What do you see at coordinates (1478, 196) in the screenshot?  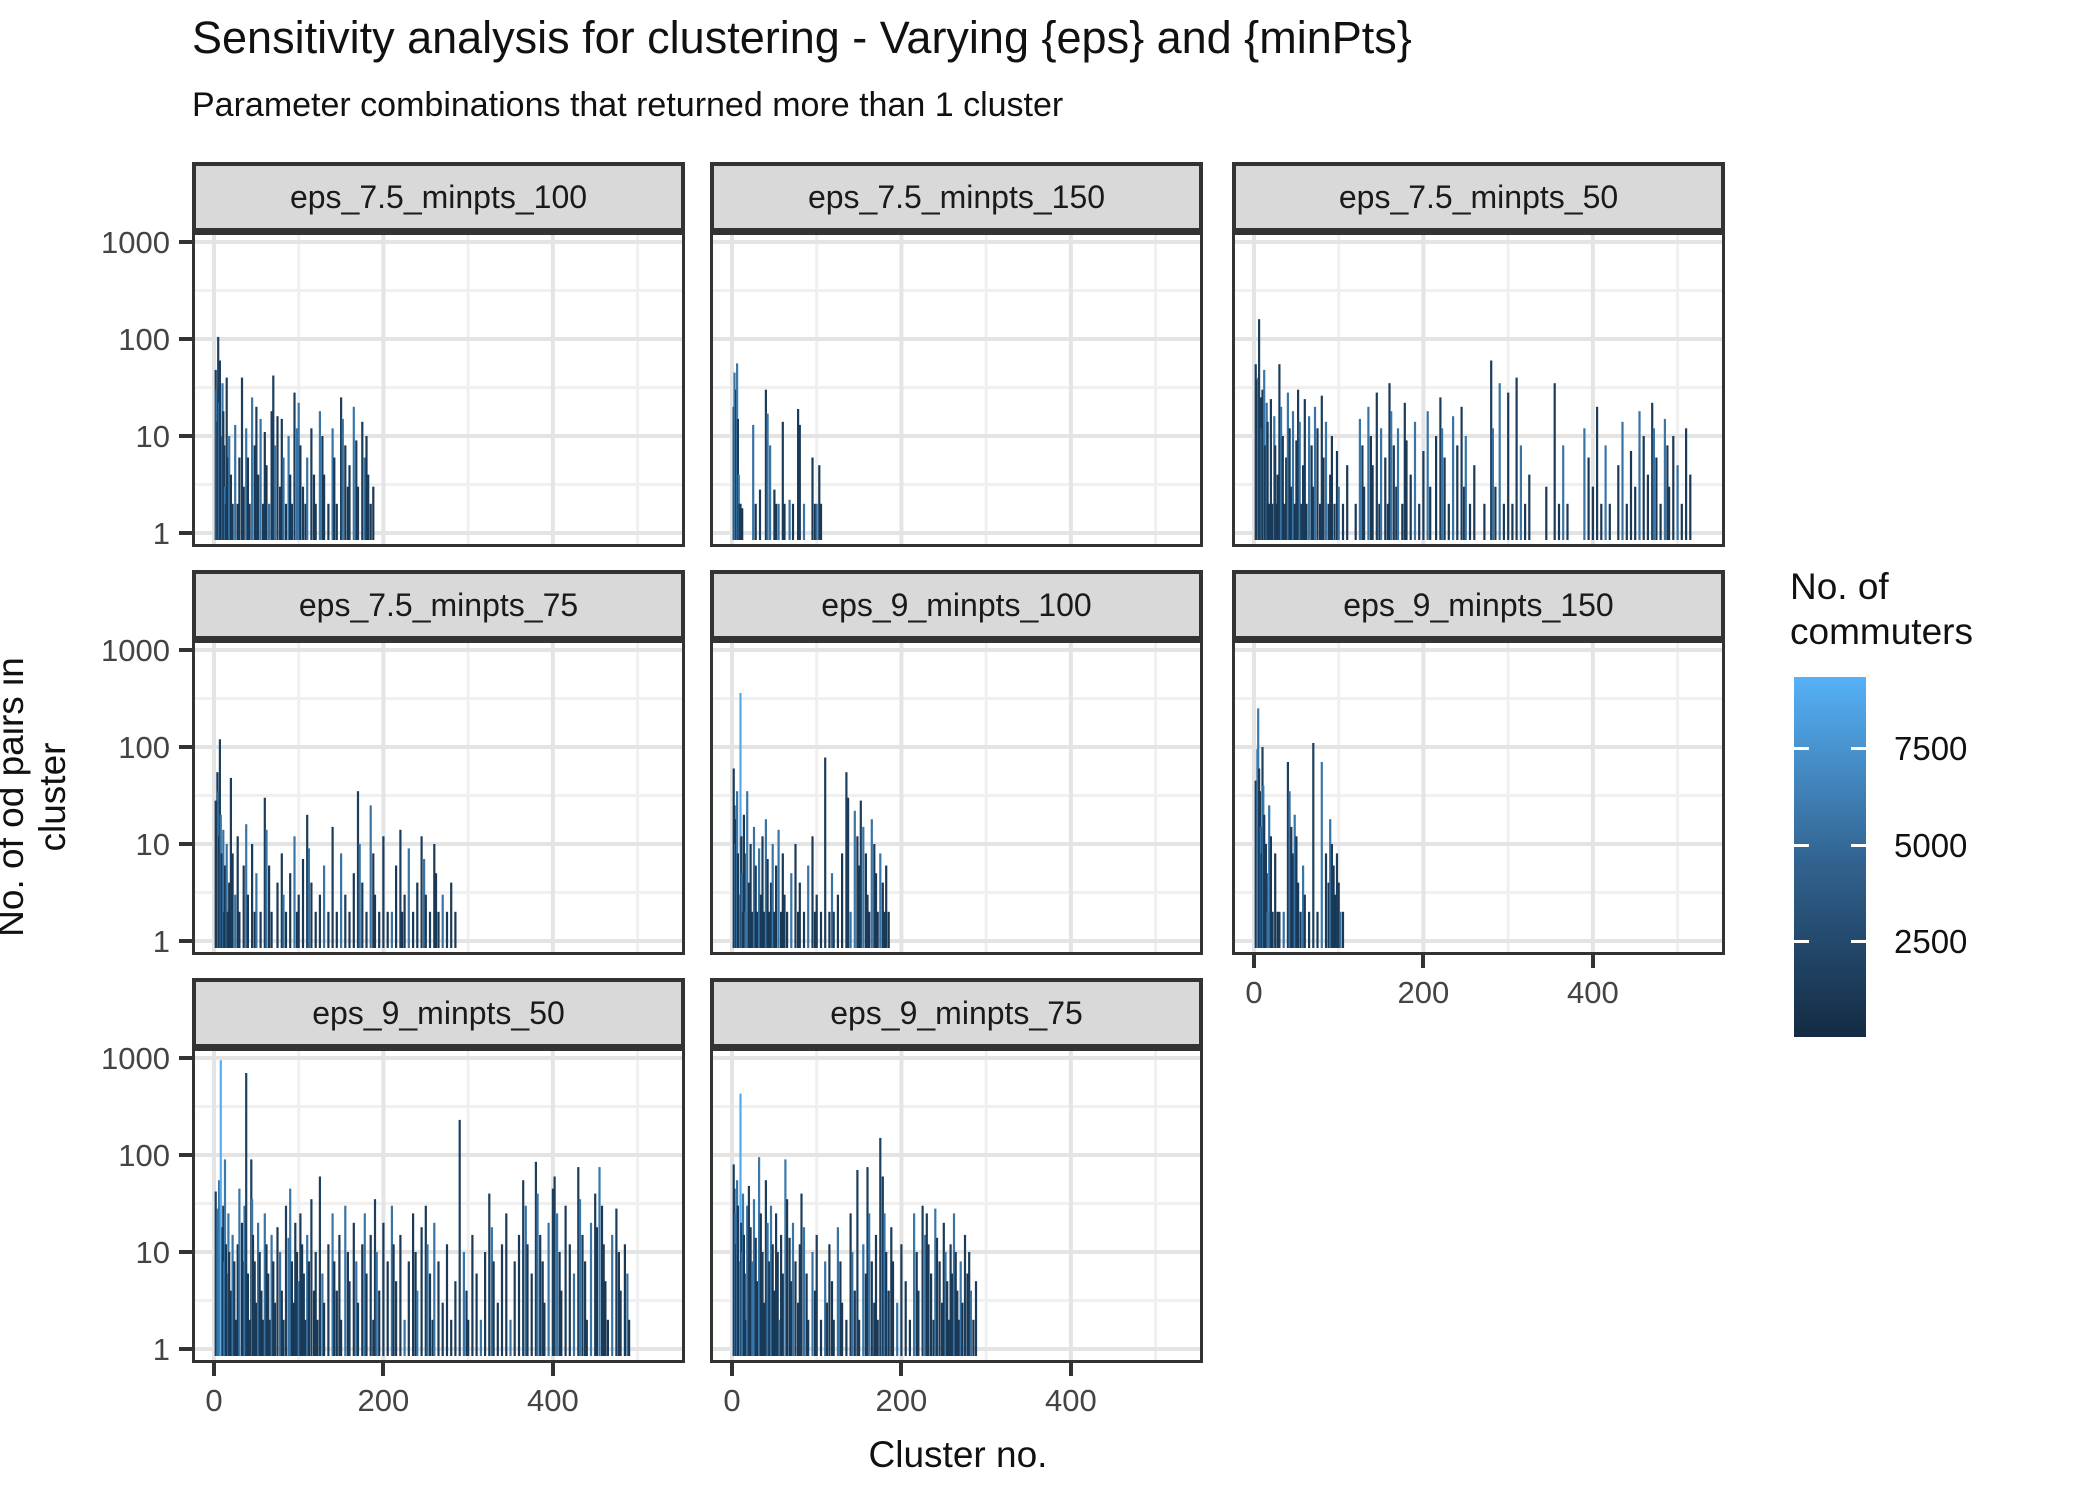 I see `facet-strip-label: eps_7.5_minpts_50` at bounding box center [1478, 196].